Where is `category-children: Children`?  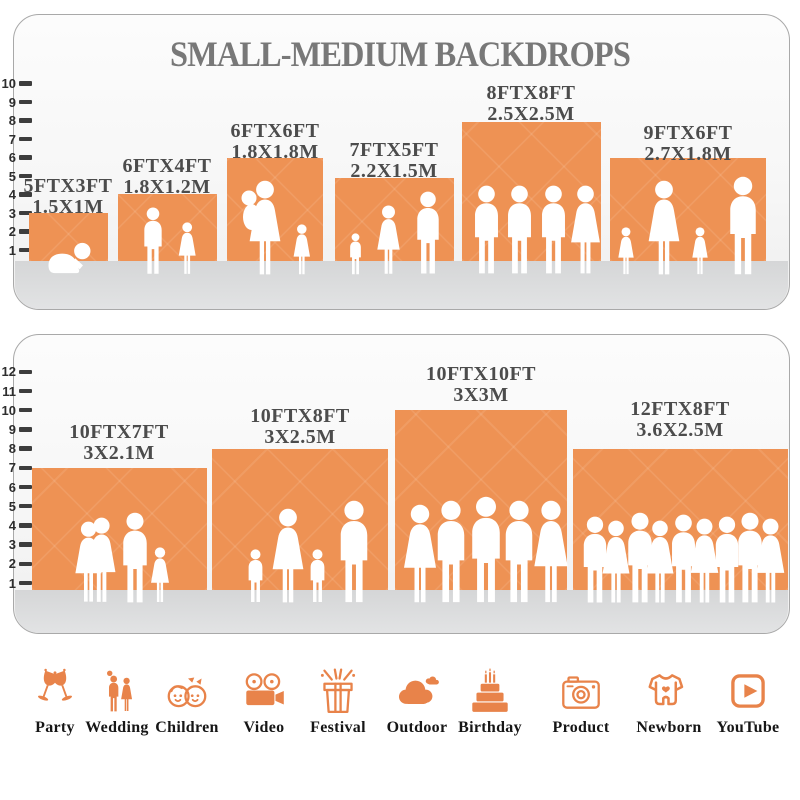
category-children: Children is located at coordinates (187, 702).